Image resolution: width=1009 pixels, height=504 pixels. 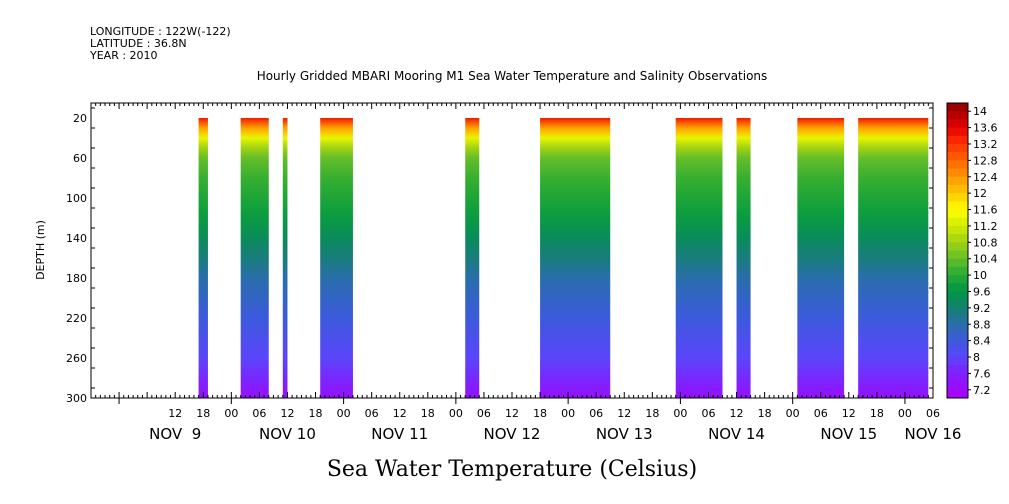 I want to click on y-tick-label: 20, so click(x=80, y=118).